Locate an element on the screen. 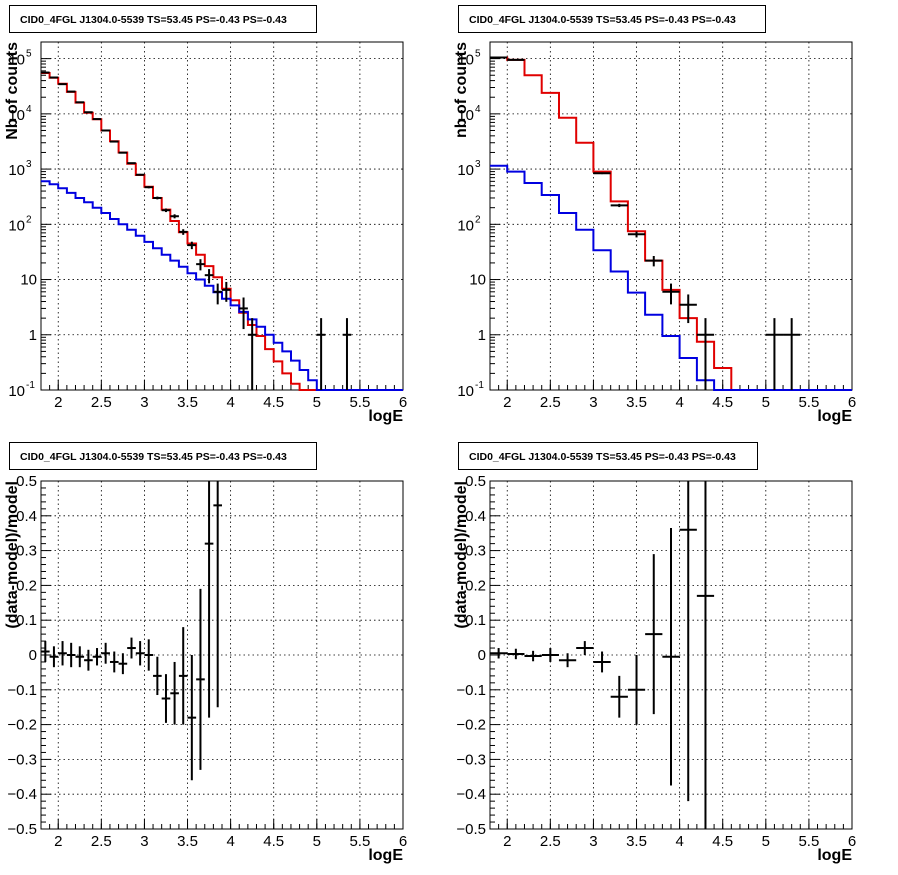 This screenshot has width=898, height=875. y-axis-label: (data-model)/model is located at coordinates (12, 555).